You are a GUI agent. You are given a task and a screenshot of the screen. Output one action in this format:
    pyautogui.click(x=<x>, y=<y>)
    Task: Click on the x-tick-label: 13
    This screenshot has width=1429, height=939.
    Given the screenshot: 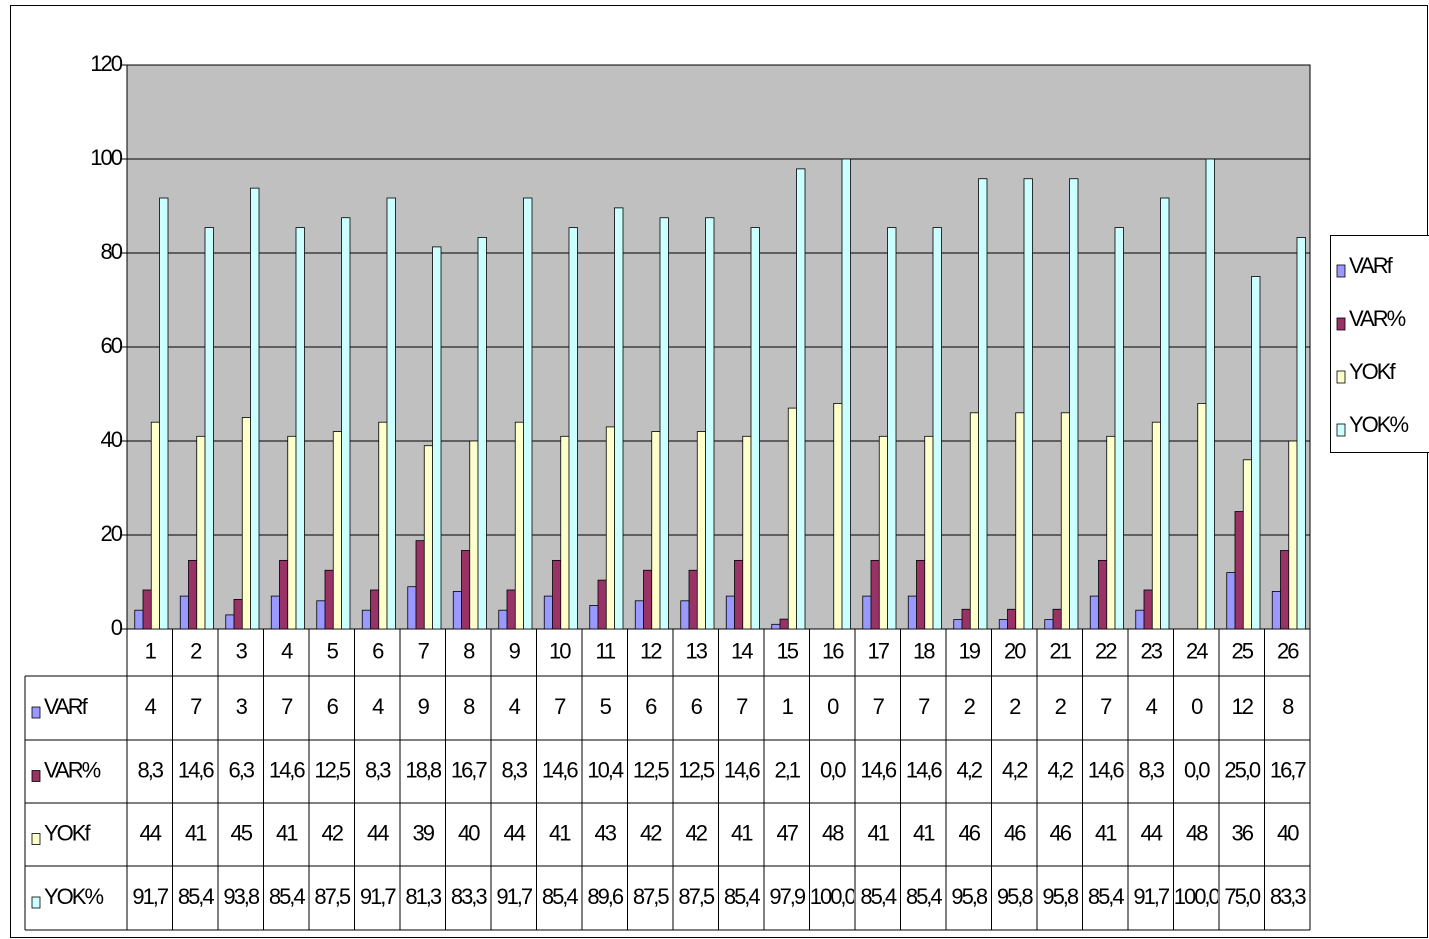 What is the action you would take?
    pyautogui.click(x=697, y=650)
    